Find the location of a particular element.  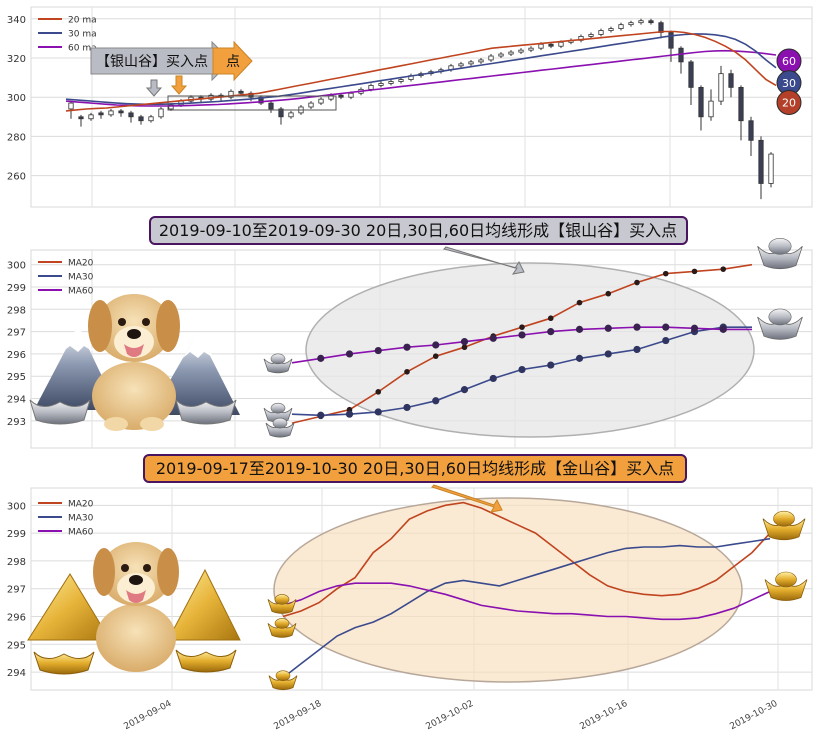

silver-valley-arrow-label: 【银山谷】买入点 is located at coordinates (152, 62).